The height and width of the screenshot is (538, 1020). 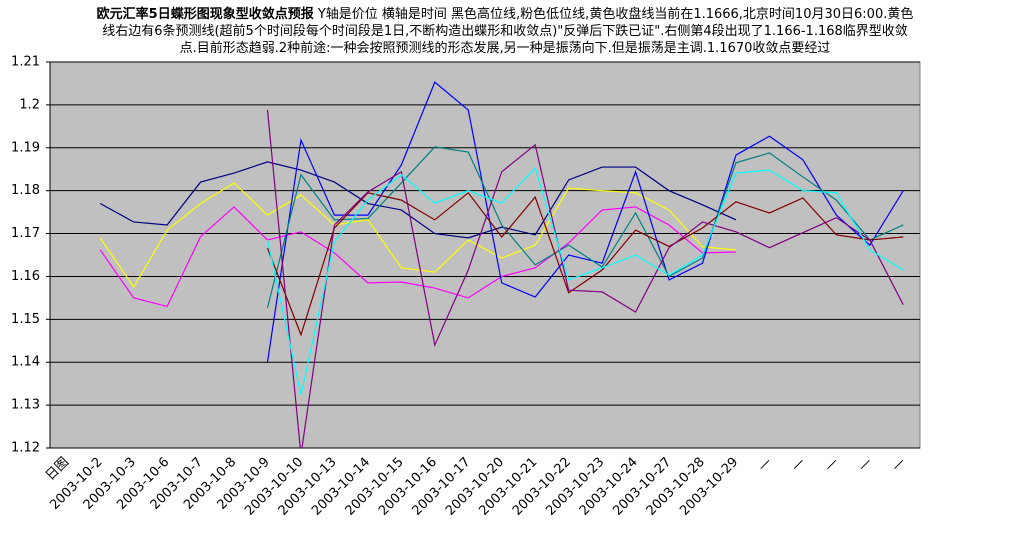 What do you see at coordinates (57, 469) in the screenshot?
I see `x-tick-label: 日图` at bounding box center [57, 469].